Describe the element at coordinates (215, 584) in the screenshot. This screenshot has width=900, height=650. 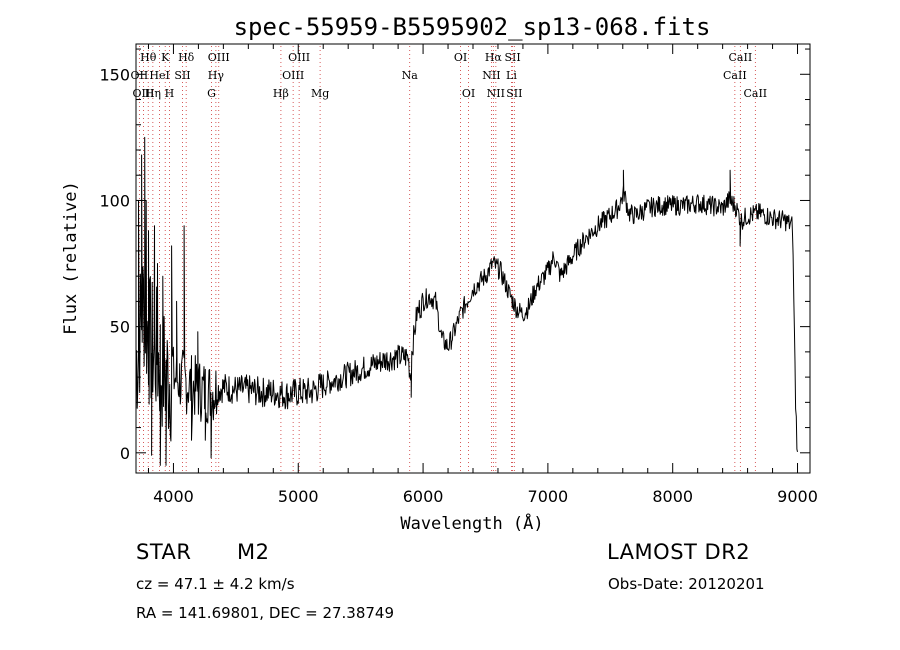
I see `redshift-velocity-text: cz = 47.1 ± 4.2 km/s` at that location.